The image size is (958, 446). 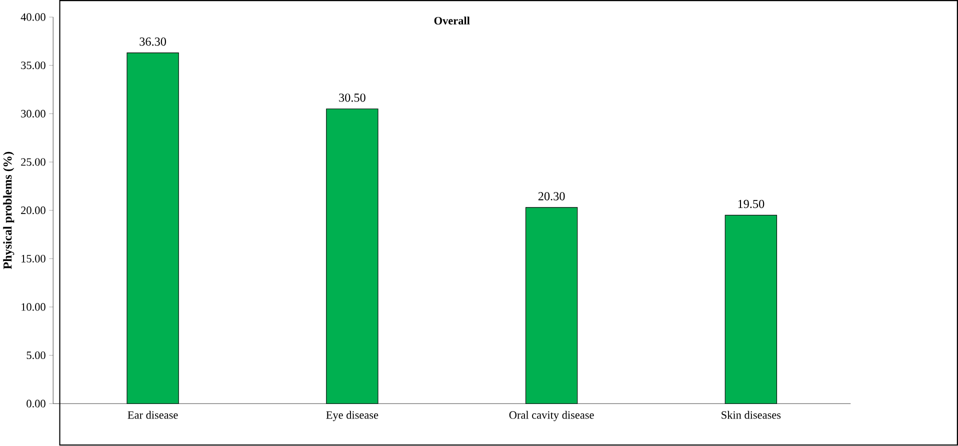 I want to click on y-axis-title: Physical problems (%), so click(x=8, y=211).